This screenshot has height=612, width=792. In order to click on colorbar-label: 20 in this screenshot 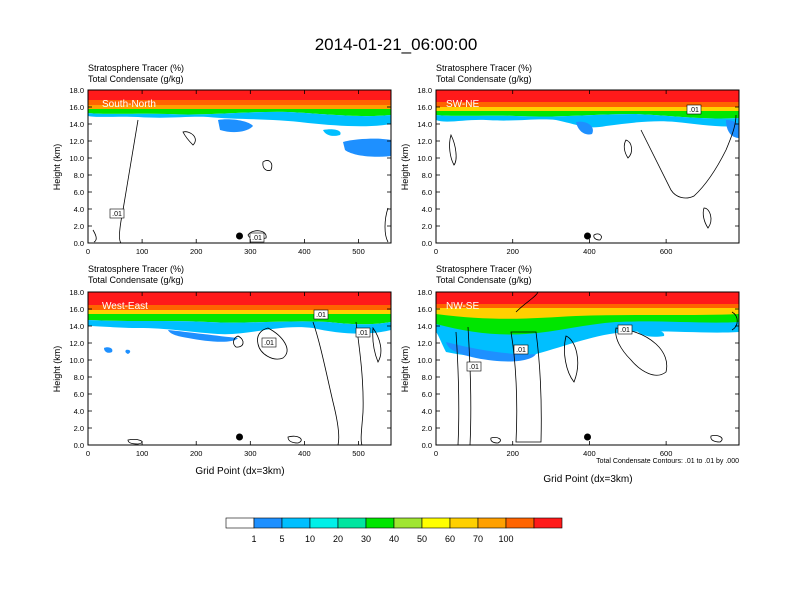, I will do `click(338, 539)`.